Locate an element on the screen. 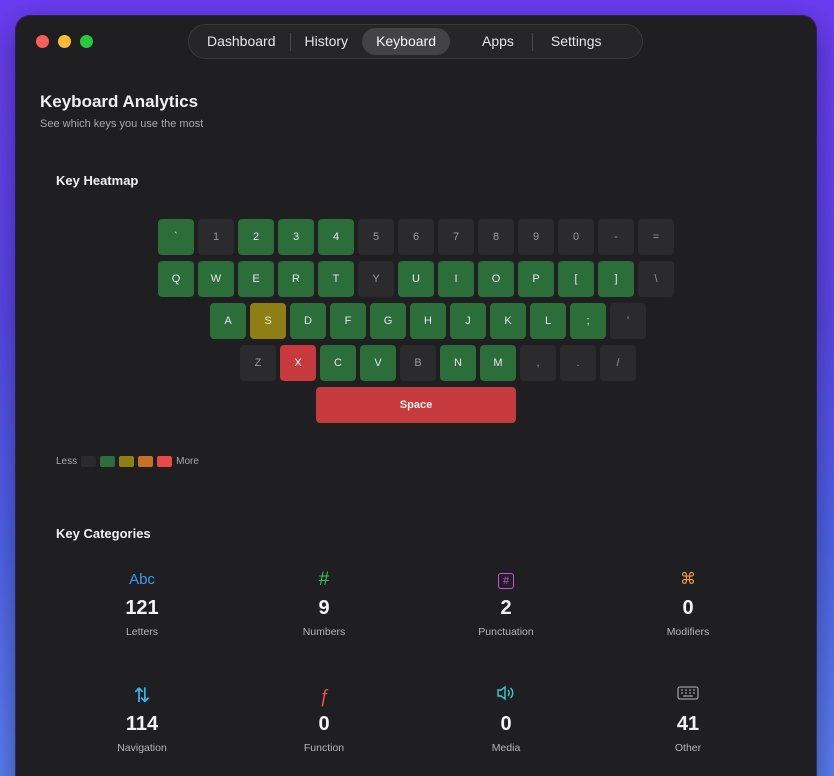 The width and height of the screenshot is (834, 776). category-count: 9 is located at coordinates (324, 608).